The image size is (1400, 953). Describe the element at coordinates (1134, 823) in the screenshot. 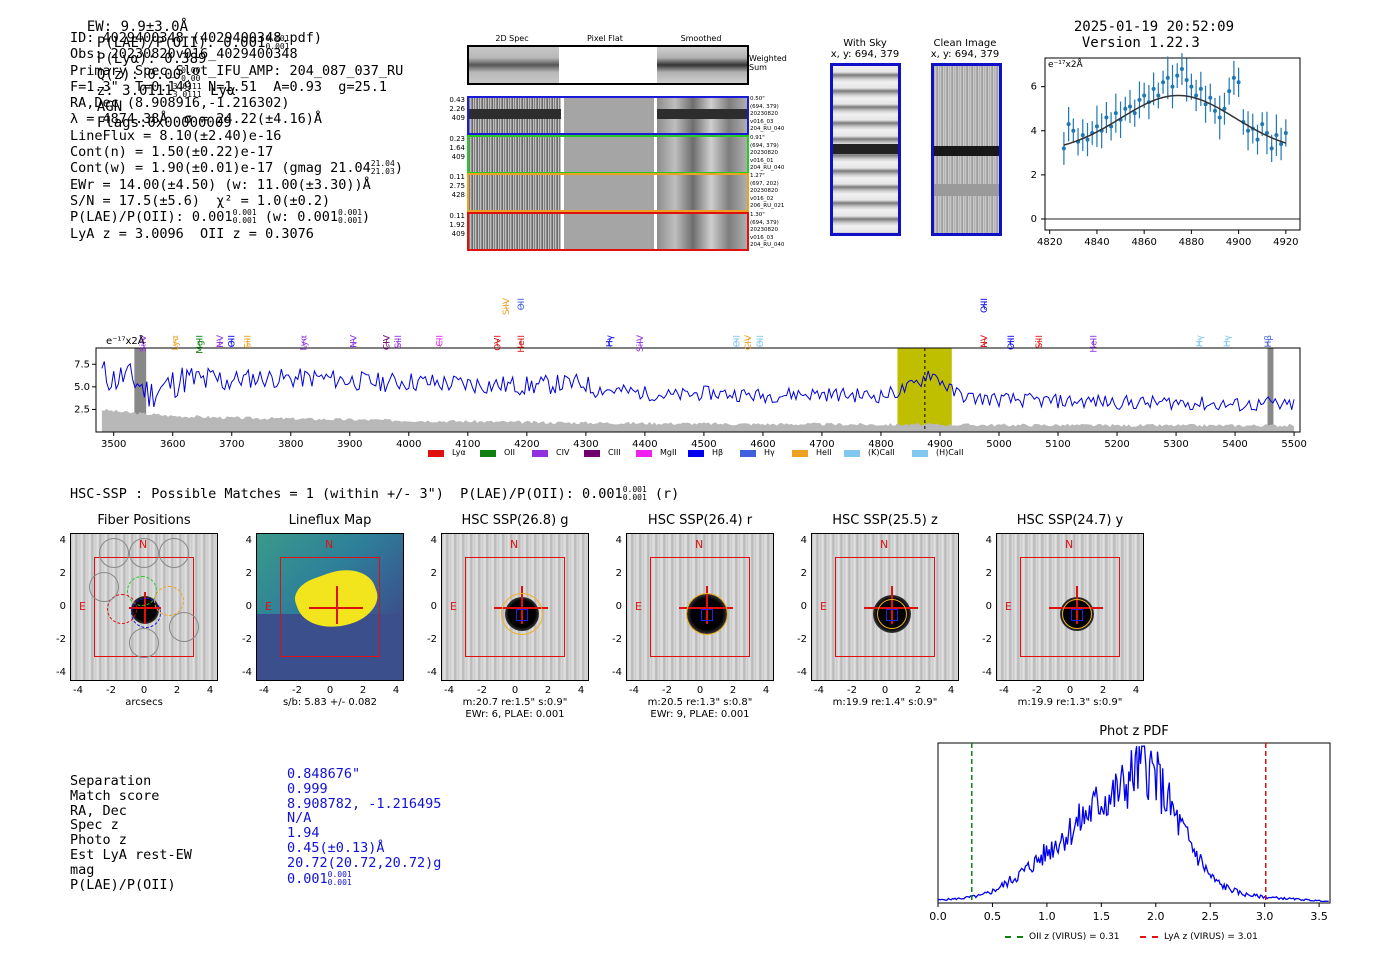

I see `photz-frame` at that location.